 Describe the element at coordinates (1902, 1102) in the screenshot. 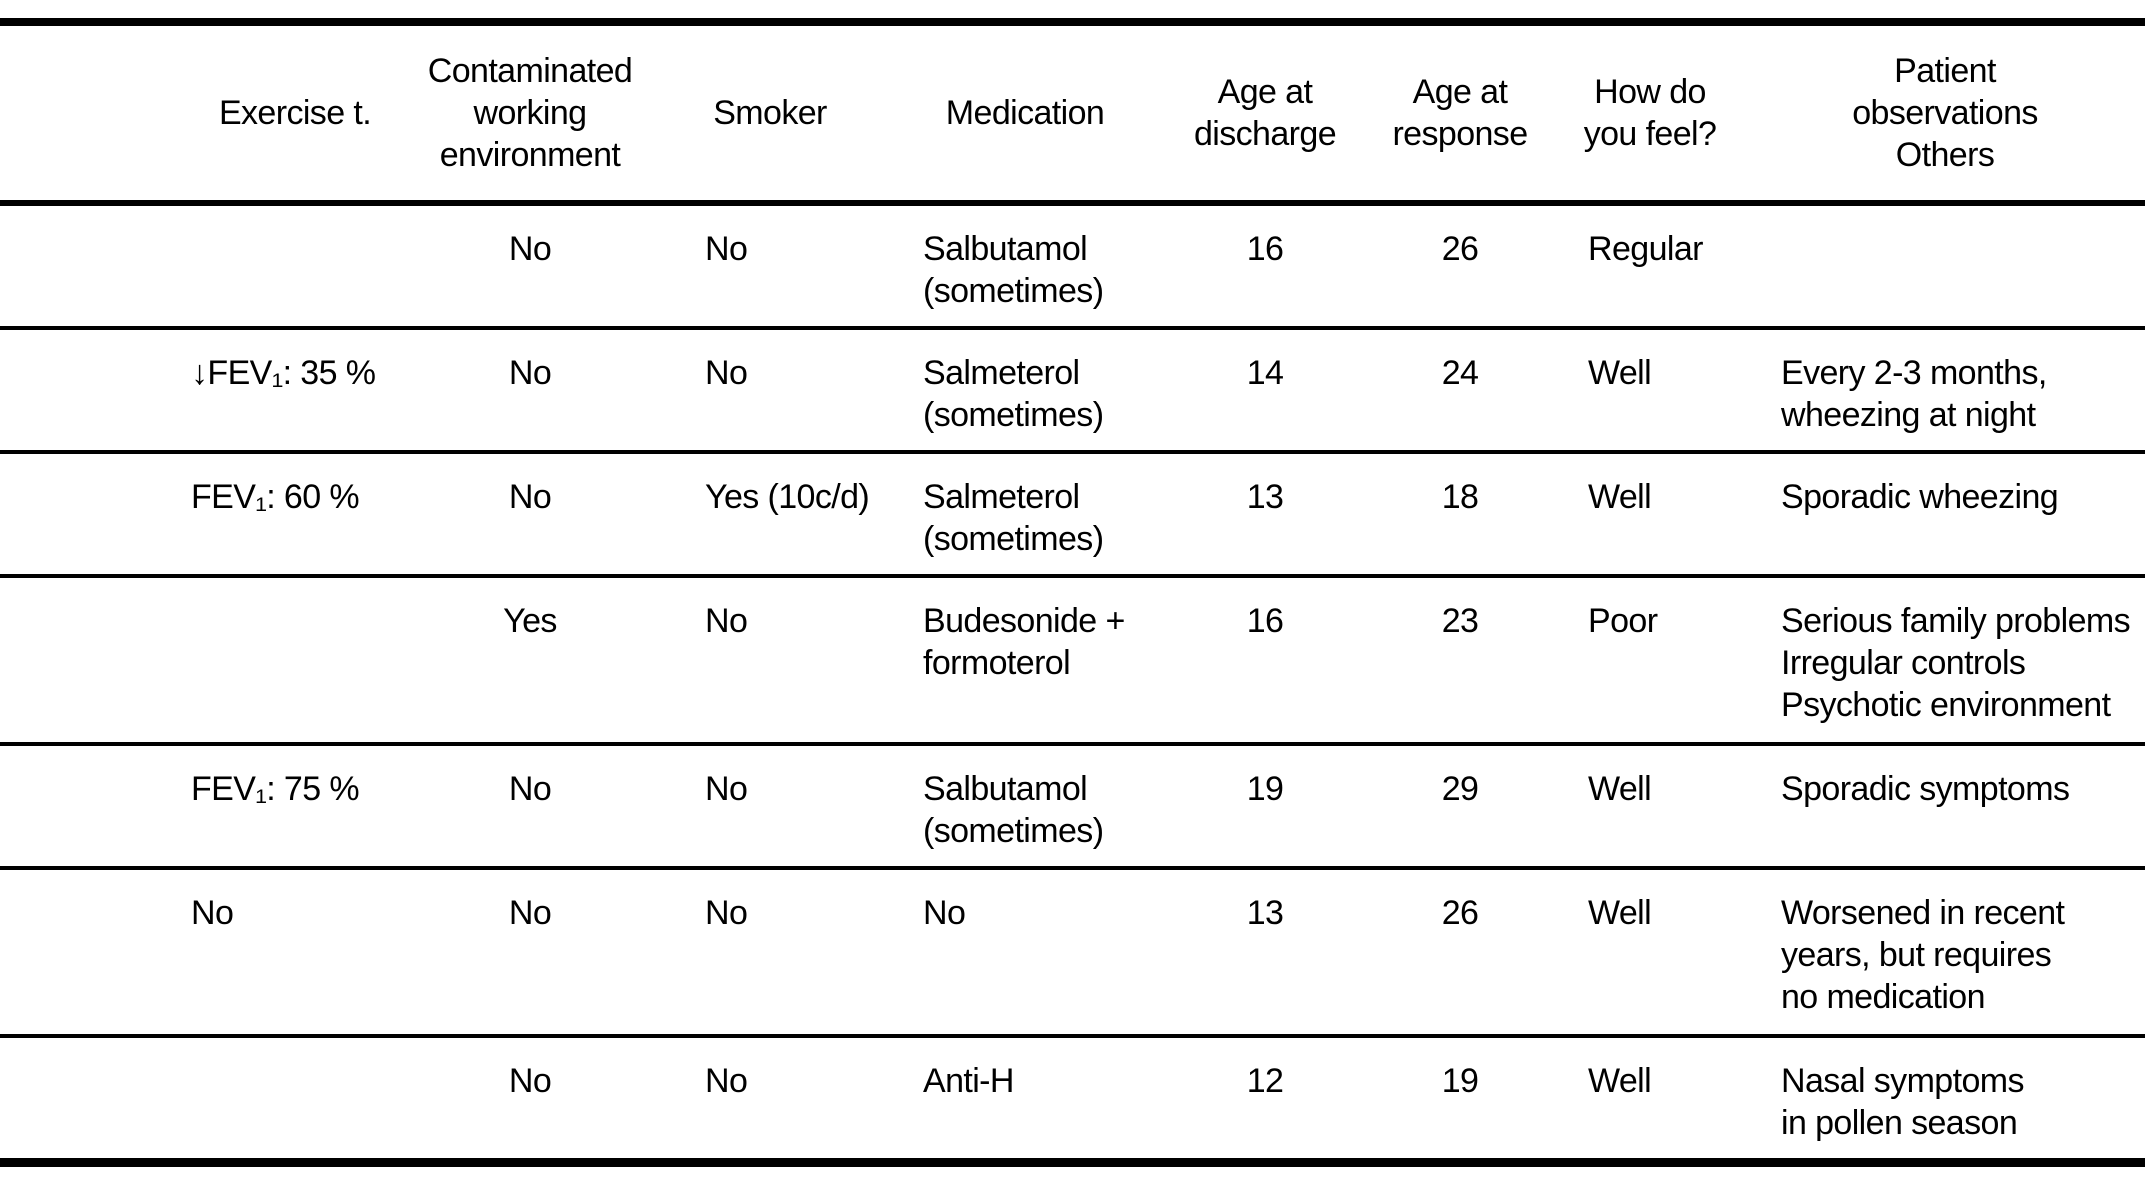

I see `cell-observations: Nasal symptoms in pollen season` at that location.